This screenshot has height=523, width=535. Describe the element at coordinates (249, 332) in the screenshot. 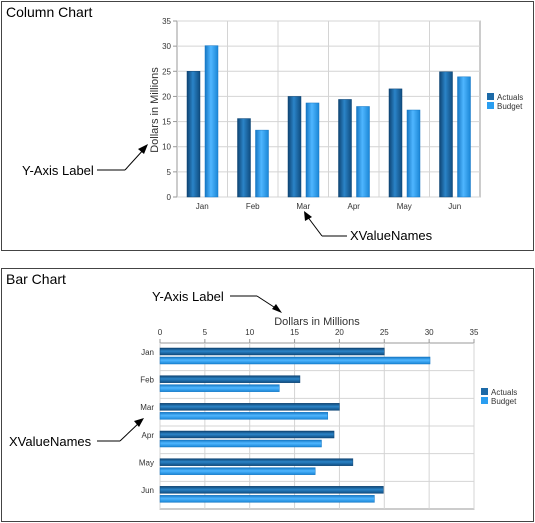

I see `x-tick-label: 10` at that location.